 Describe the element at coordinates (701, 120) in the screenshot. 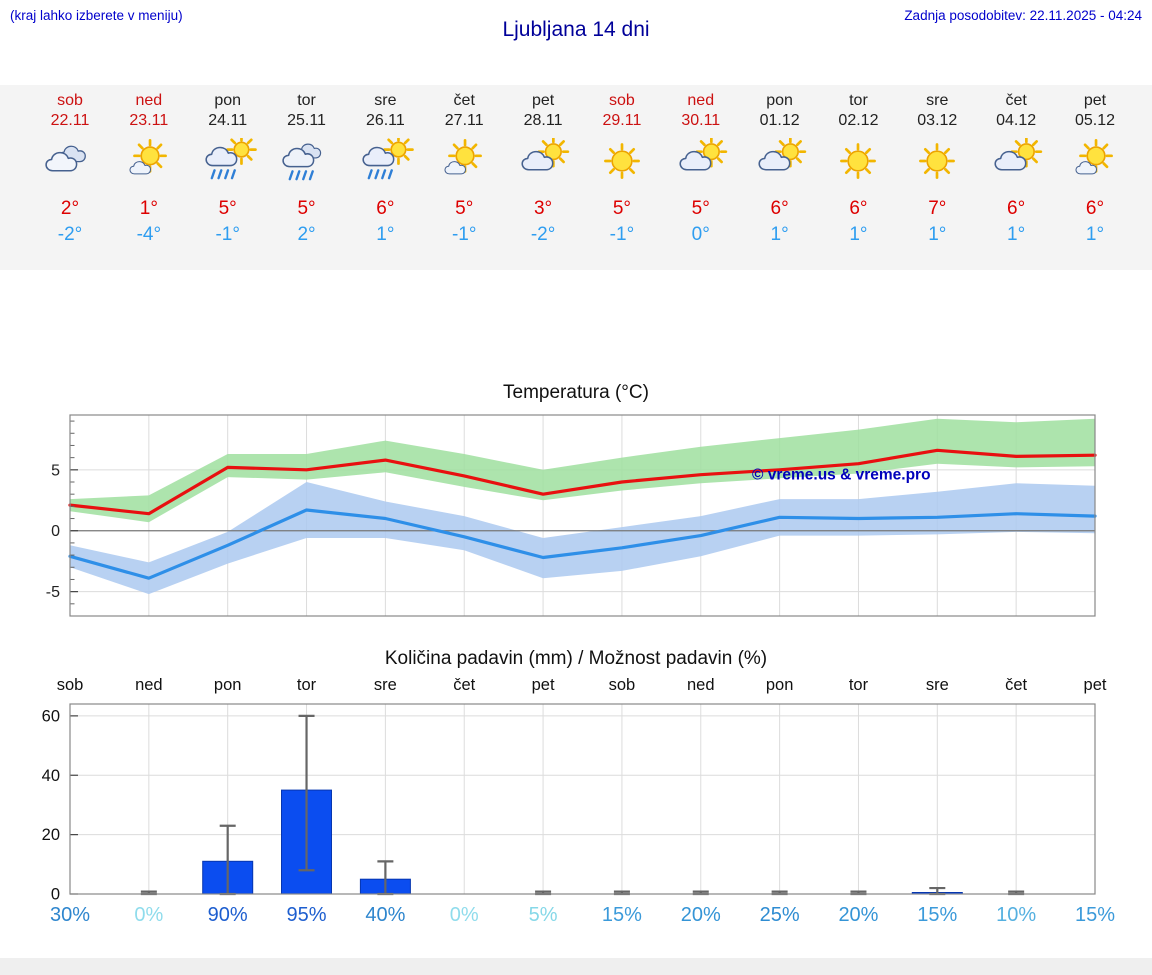

I see `date-label: 30.11` at that location.